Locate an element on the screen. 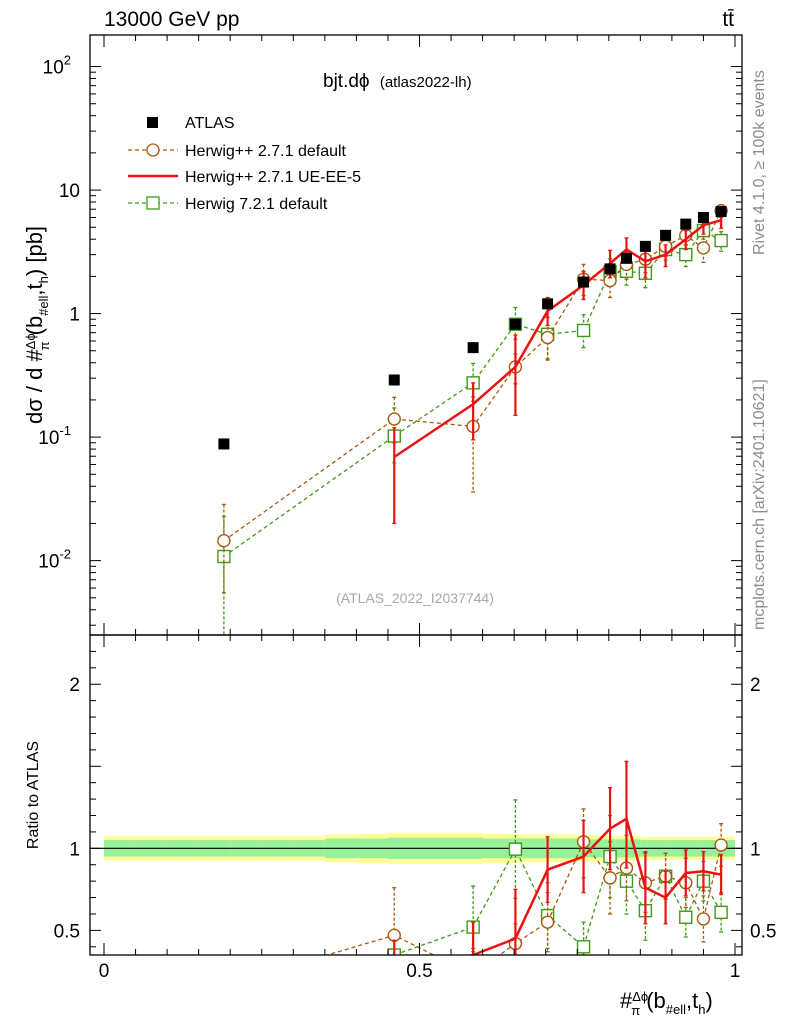  y-axis-label-ratio: Ratio to ATLAS is located at coordinates (33, 795).